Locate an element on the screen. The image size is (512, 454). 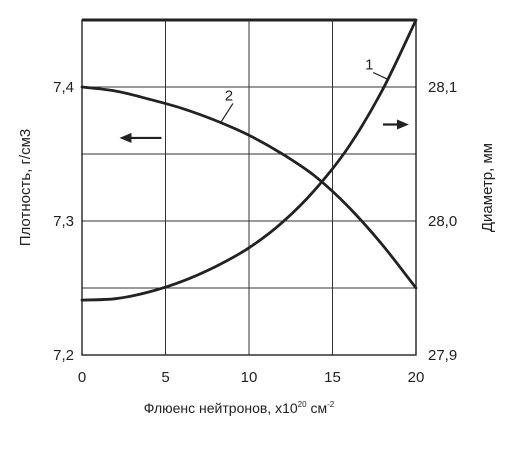
arrow-right-icon is located at coordinates (402, 124).